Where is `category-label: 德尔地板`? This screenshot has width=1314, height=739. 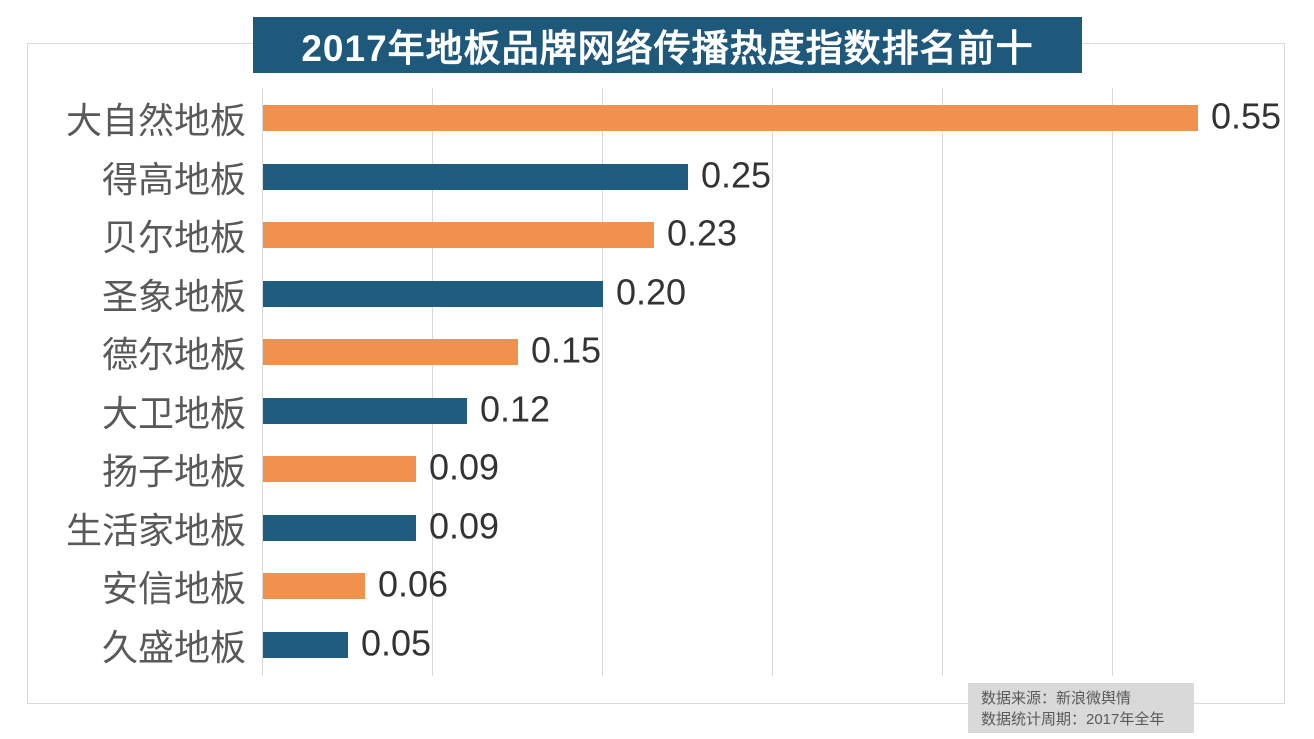
category-label: 德尔地板 is located at coordinates (173, 354).